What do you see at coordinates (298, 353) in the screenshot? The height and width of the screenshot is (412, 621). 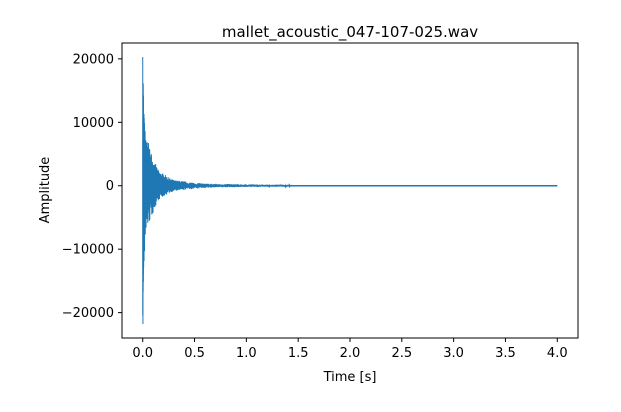 I see `x-tick-label: 1.5` at bounding box center [298, 353].